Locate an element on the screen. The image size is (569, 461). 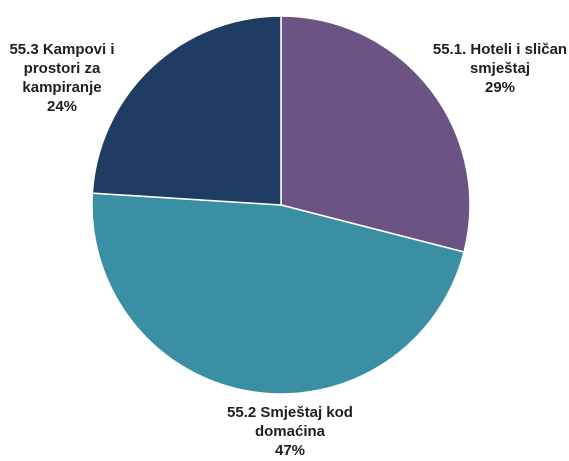
pie-label-2: 55.2 Smještaj kod domaćina 47% is located at coordinates (290, 431).